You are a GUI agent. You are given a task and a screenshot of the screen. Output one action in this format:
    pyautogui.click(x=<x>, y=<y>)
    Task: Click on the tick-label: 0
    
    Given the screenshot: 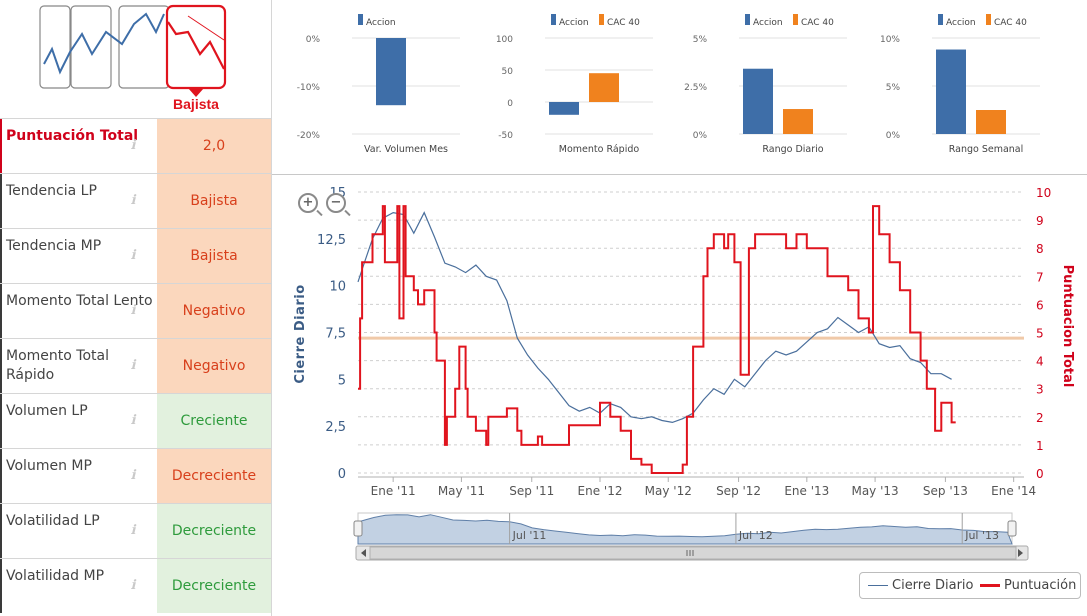 What is the action you would take?
    pyautogui.click(x=510, y=104)
    